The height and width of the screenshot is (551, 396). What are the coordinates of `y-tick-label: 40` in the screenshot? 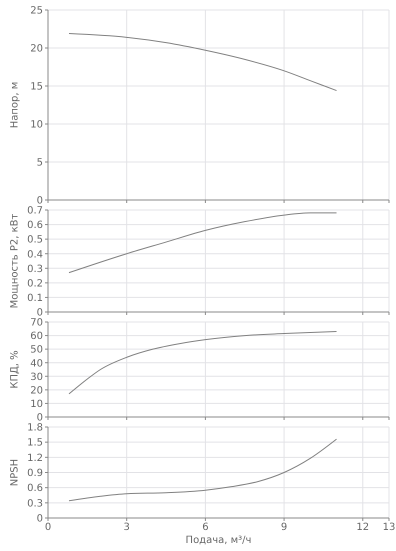 It's located at (36, 364).